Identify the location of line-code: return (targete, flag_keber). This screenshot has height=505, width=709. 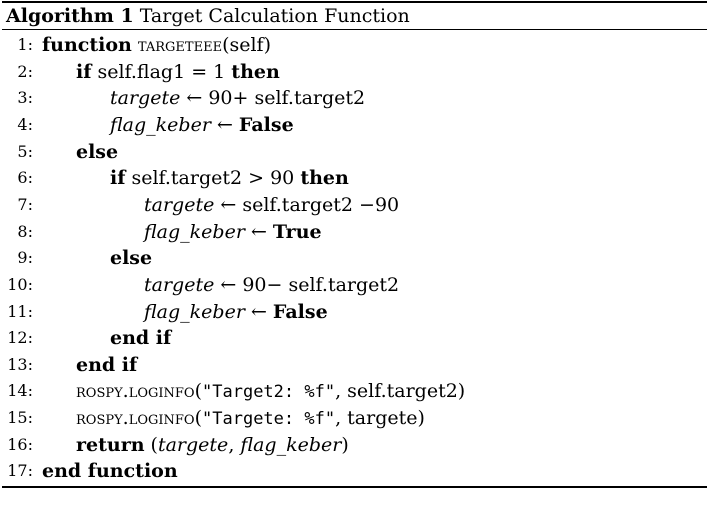
(212, 445).